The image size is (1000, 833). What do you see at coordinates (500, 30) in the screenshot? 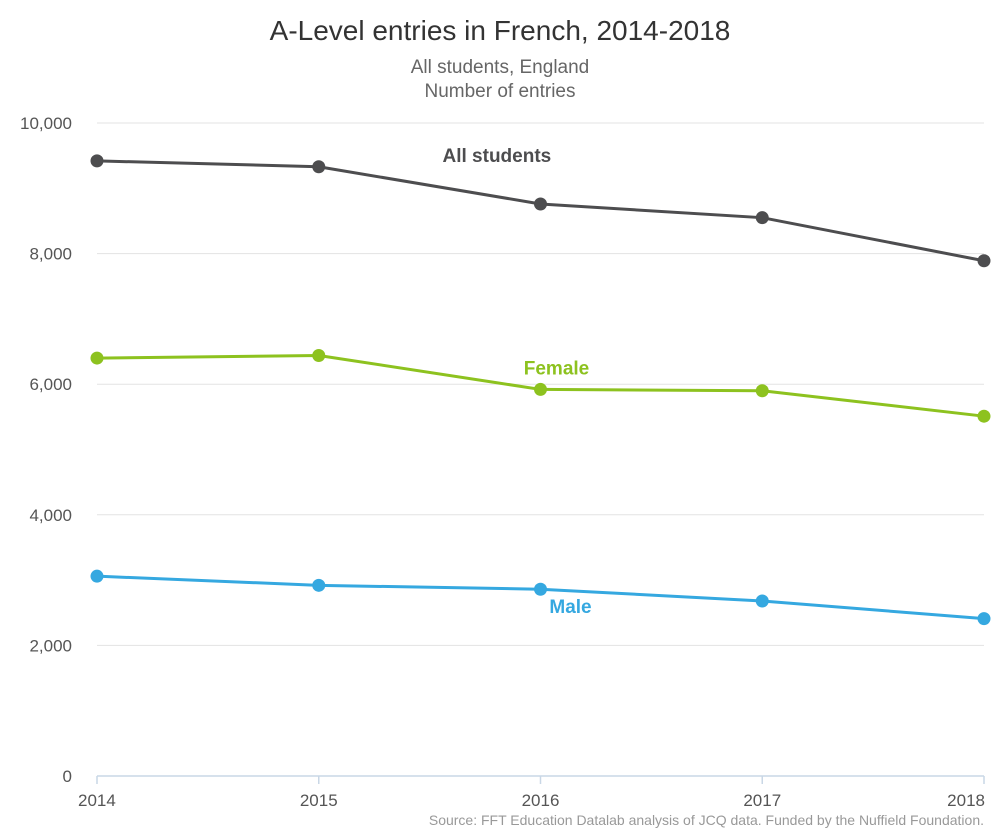
I see `chart-title: A-Level entries in French, 2014-2018` at bounding box center [500, 30].